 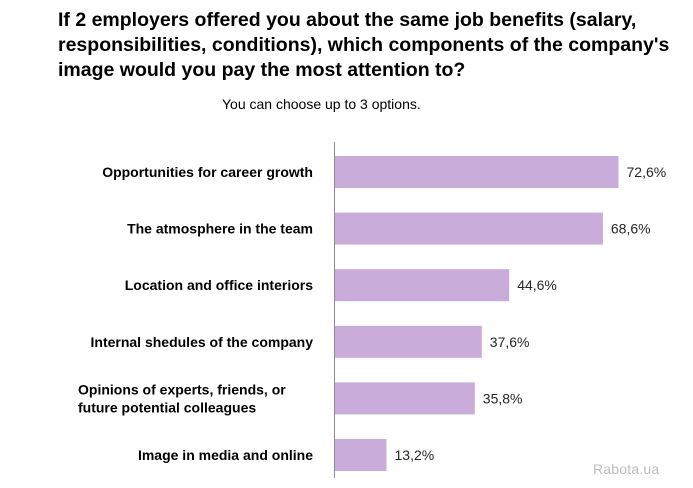 I want to click on category-label: Internal shedules of the company, so click(x=202, y=342).